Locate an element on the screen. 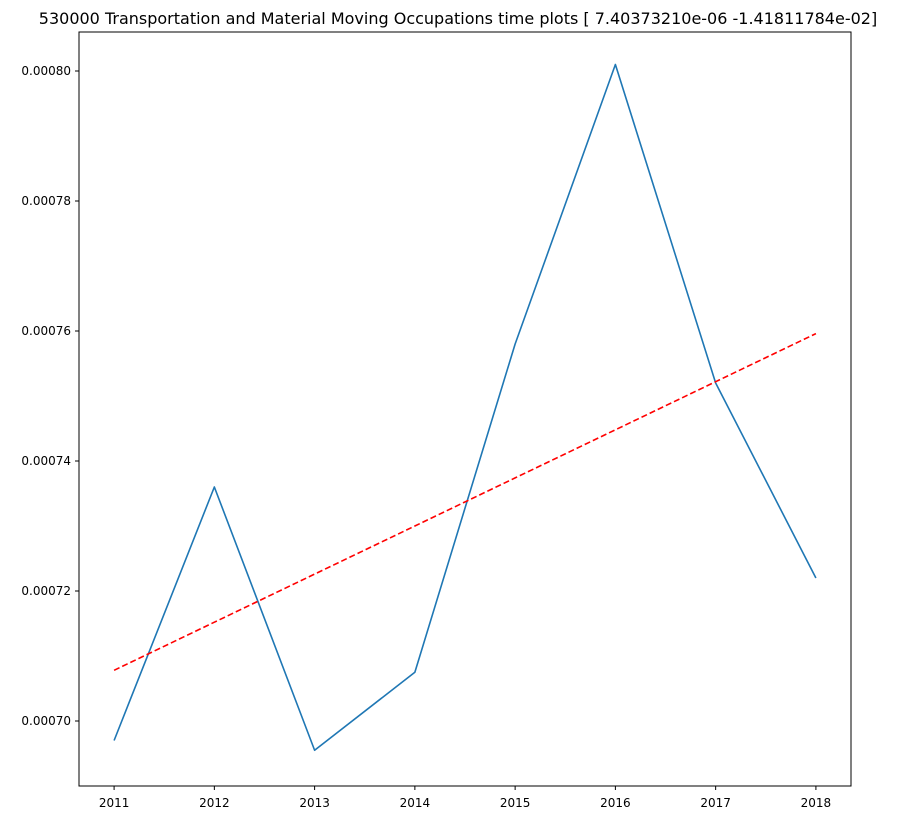 The width and height of the screenshot is (908, 821). x-tick-label: 2015 is located at coordinates (515, 803).